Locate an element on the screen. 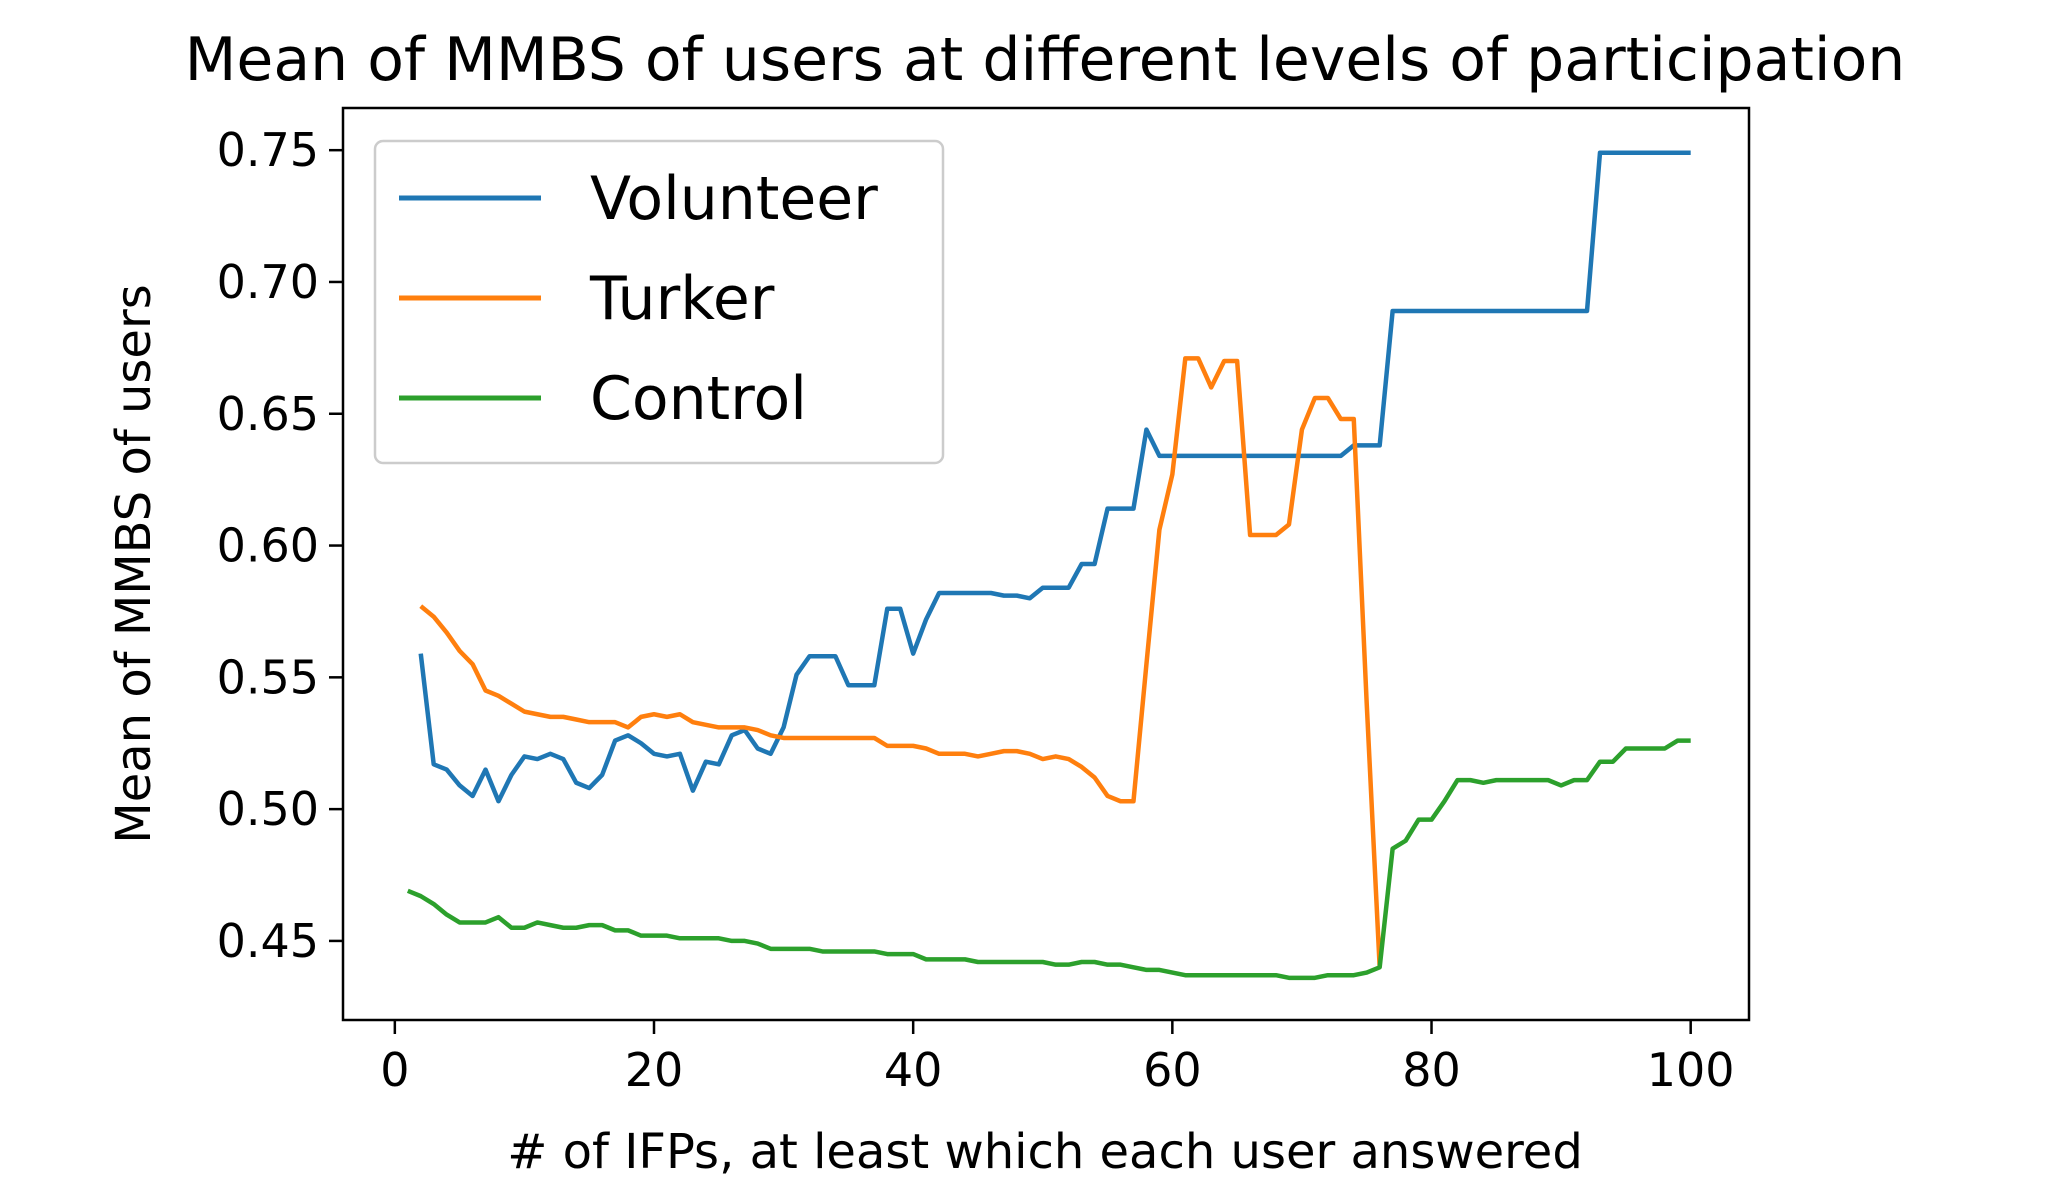 Image resolution: width=2072 pixels, height=1203 pixels. series-line-control is located at coordinates (1048, 859).